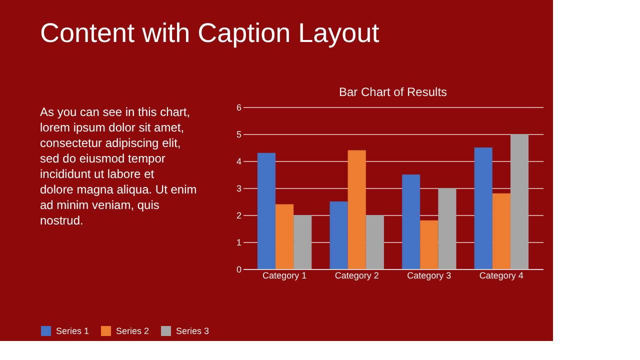 This screenshot has width=640, height=360. What do you see at coordinates (239, 269) in the screenshot?
I see `y-tick-label: 0` at bounding box center [239, 269].